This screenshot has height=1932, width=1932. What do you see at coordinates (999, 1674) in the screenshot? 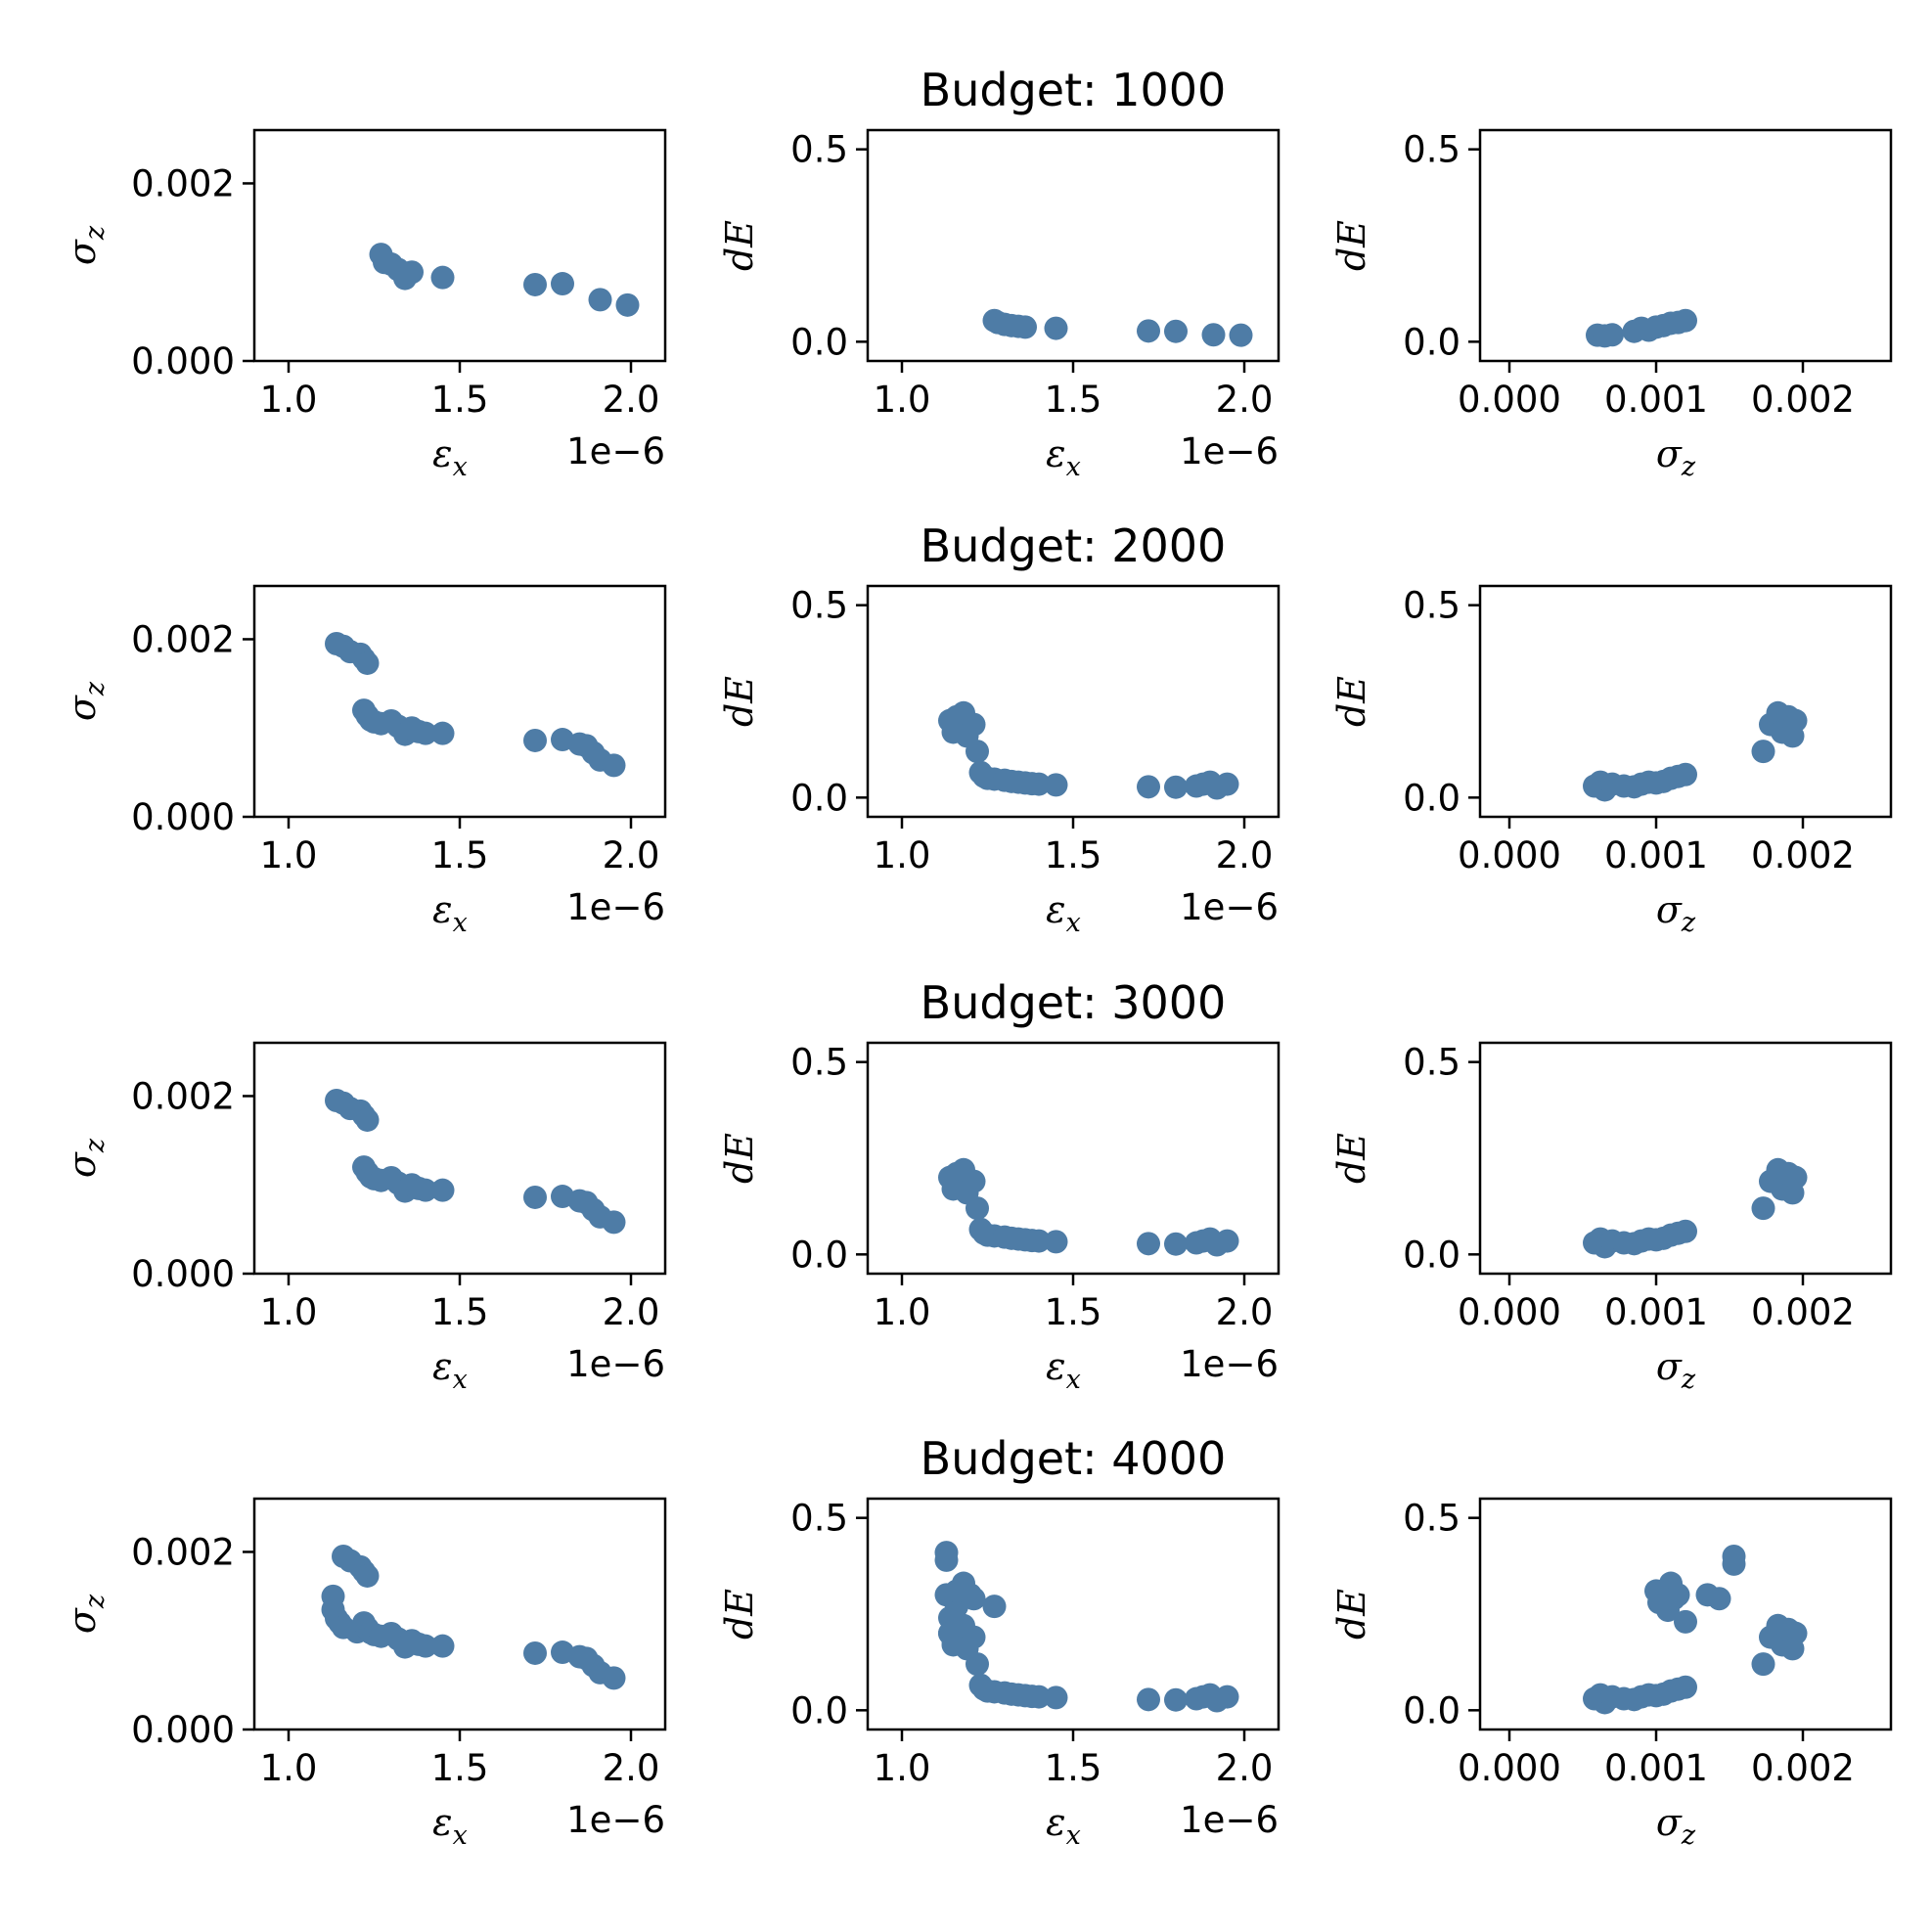
I see `scatter-panel-r4c2: 1.0 1.5 2.0 0.0 0.5 1e−6 εx dE` at bounding box center [999, 1674].